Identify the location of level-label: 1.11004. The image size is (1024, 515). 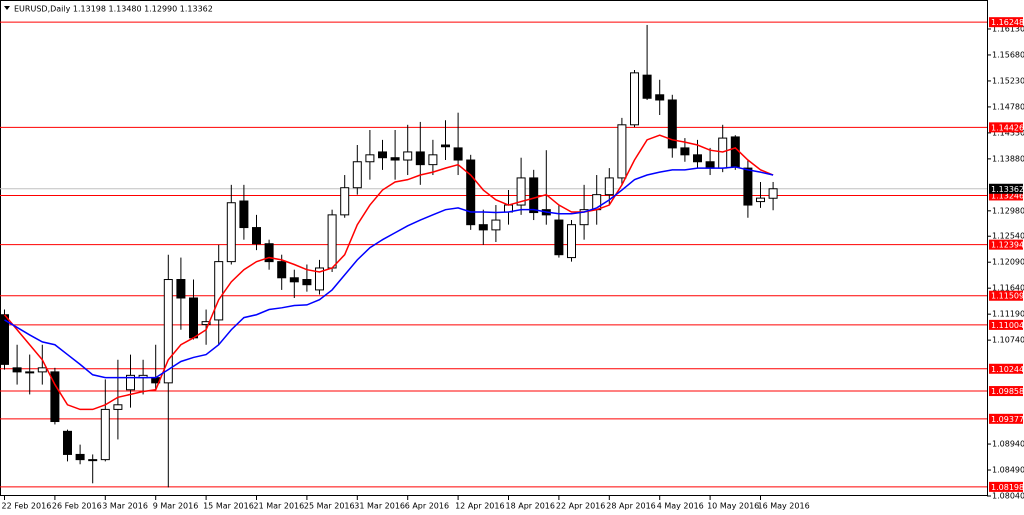
(1007, 325).